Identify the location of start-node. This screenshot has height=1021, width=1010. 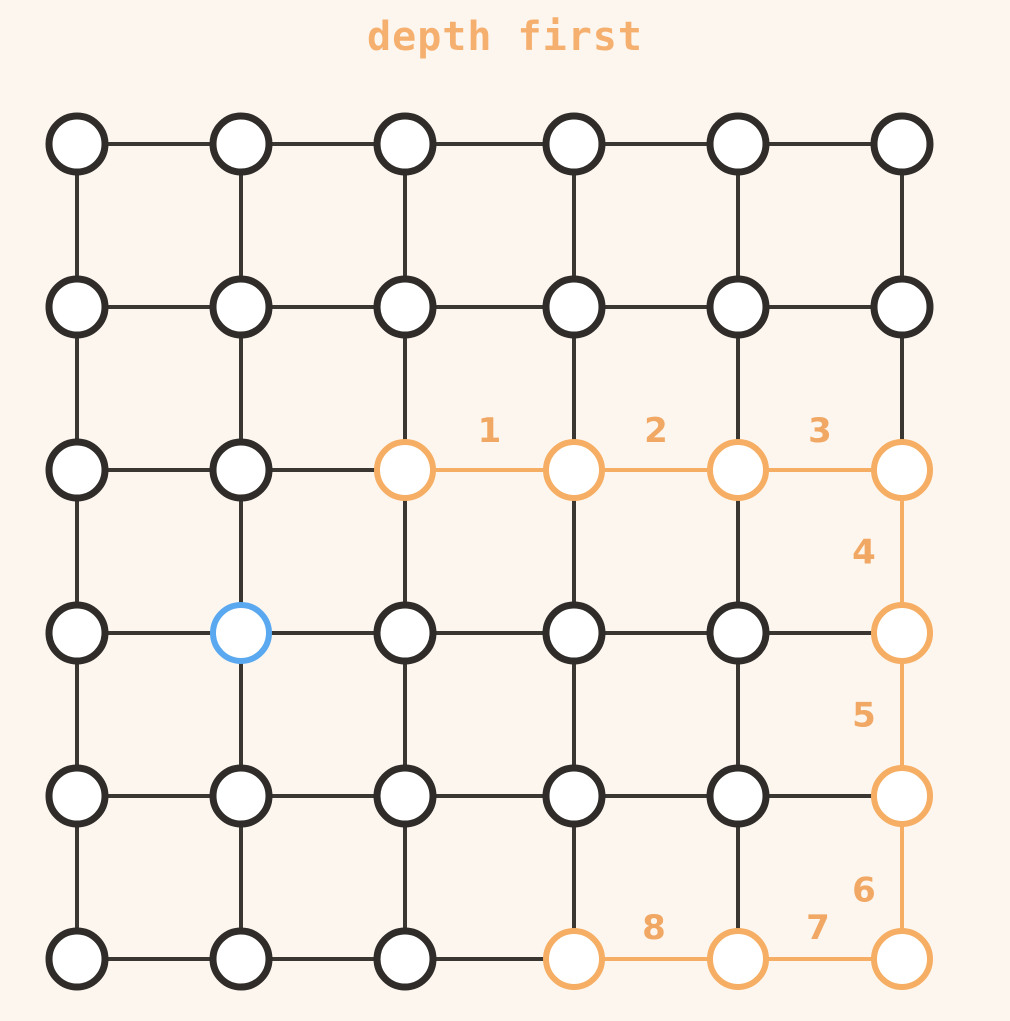
(241, 633).